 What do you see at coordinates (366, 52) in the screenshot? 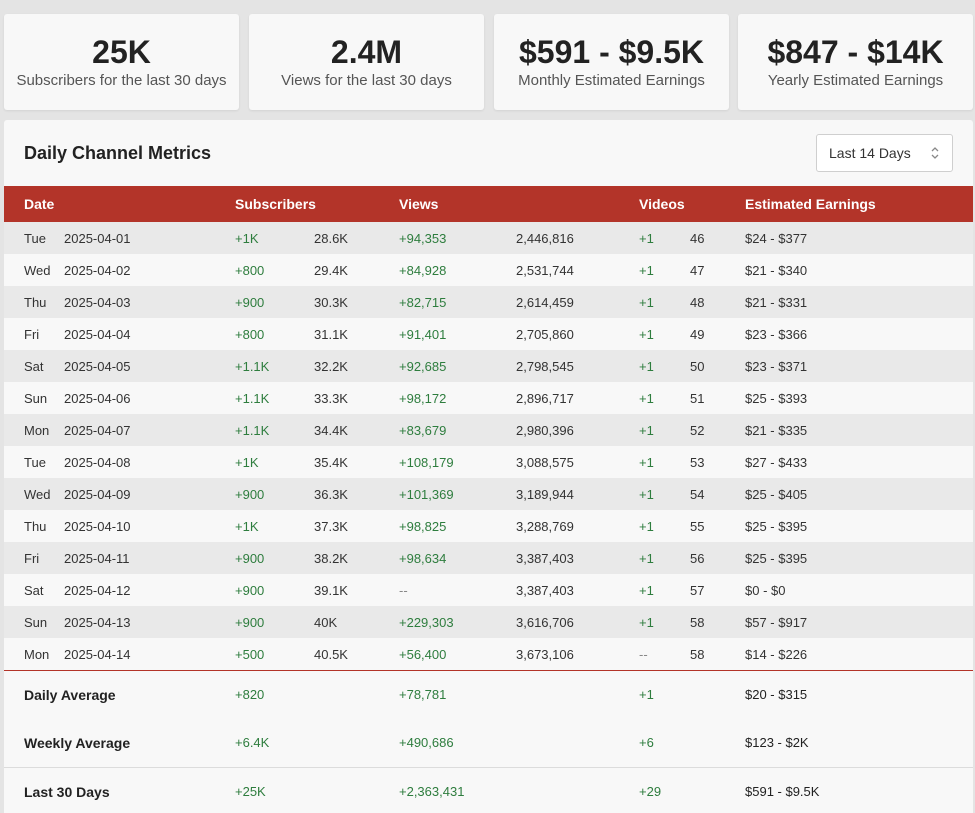
I see `stat-value: 2.4M` at bounding box center [366, 52].